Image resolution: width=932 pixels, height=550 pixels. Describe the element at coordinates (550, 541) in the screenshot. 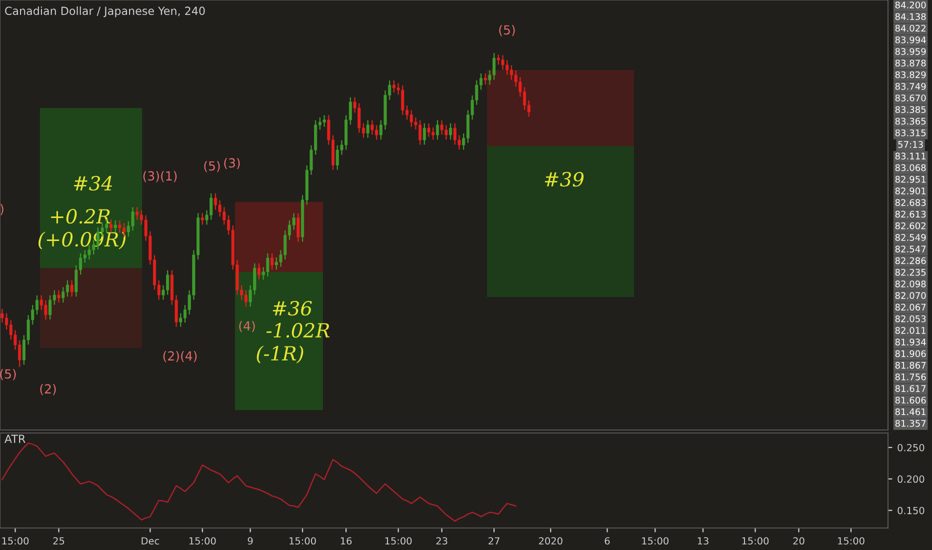

I see `x-tick-label: 2020` at that location.